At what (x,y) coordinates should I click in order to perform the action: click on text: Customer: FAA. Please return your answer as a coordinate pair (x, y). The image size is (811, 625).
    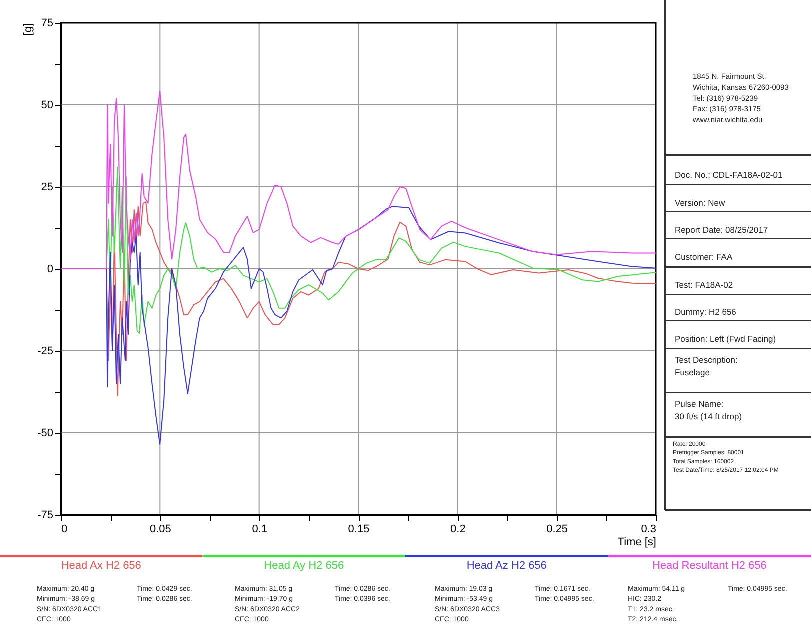
    Looking at the image, I should click on (704, 257).